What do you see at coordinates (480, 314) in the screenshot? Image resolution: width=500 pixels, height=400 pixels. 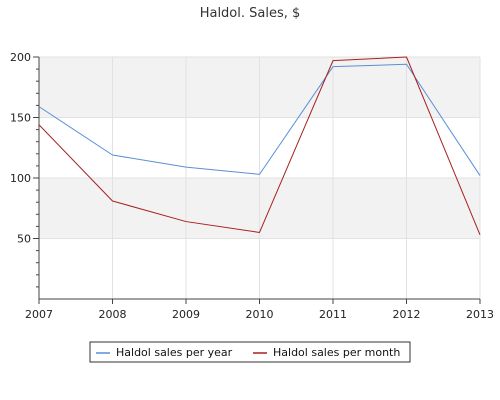 I see `x-tick-label: 2013` at bounding box center [480, 314].